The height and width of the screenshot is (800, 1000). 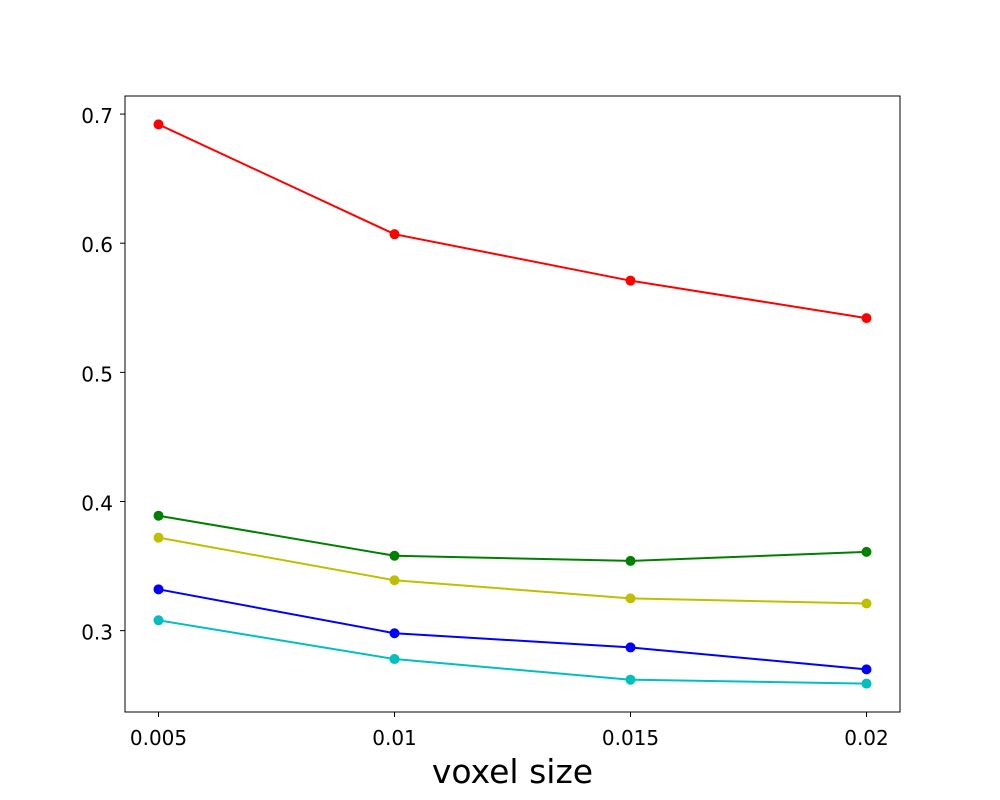 I want to click on x-tick-label: 0.005, so click(x=158, y=738).